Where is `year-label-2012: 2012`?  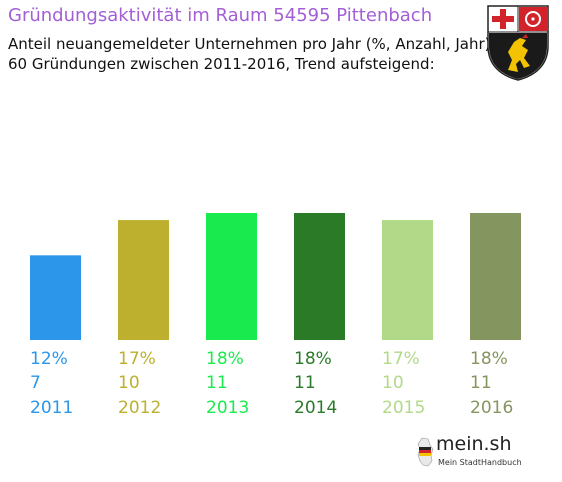 year-label-2012: 2012 is located at coordinates (139, 408).